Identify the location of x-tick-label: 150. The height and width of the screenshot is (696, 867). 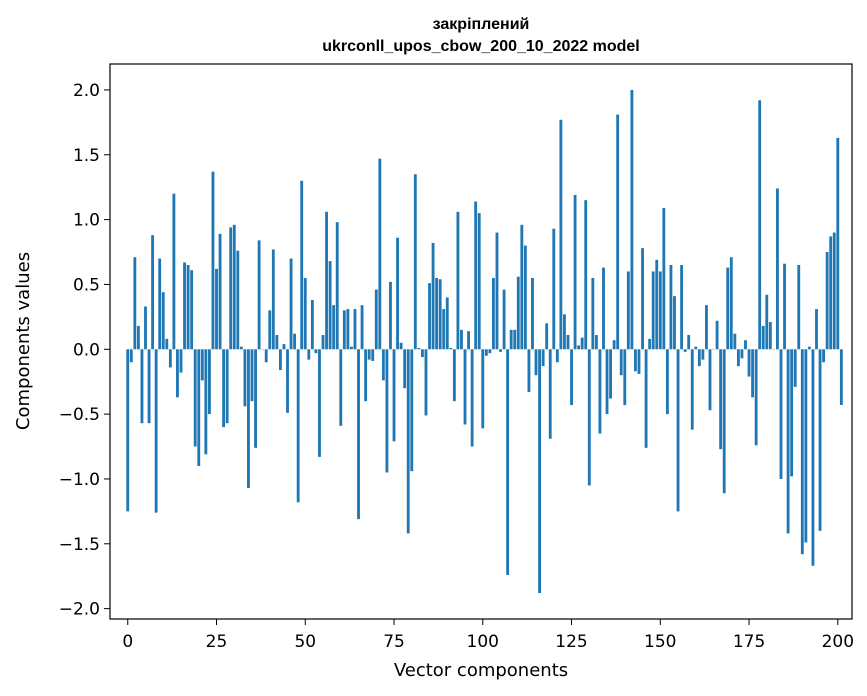
(660, 642).